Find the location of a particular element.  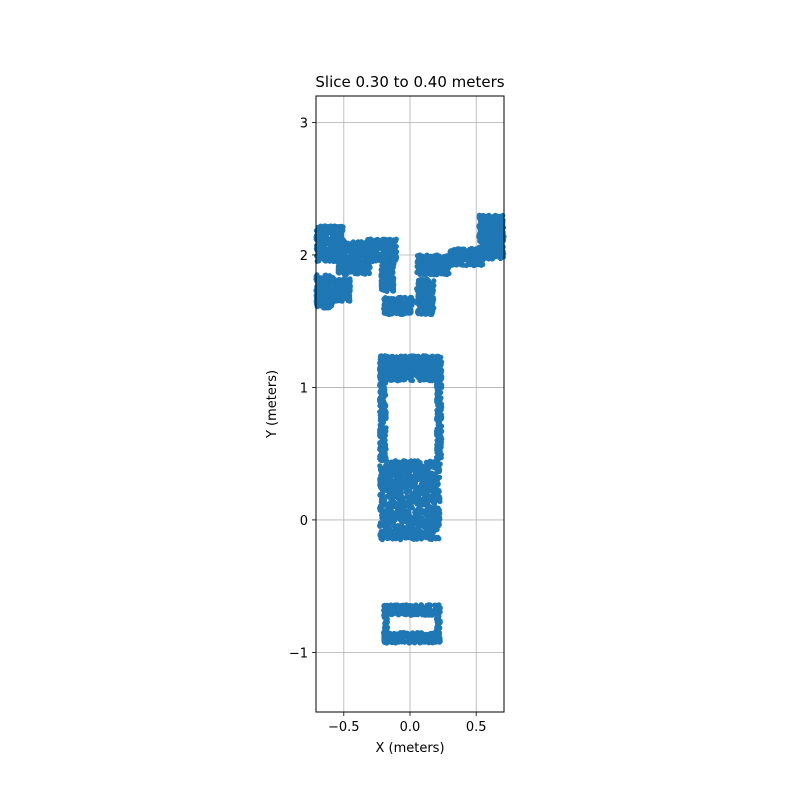

chart-title: Slice 0.30 to 0.40 meters is located at coordinates (409, 82).